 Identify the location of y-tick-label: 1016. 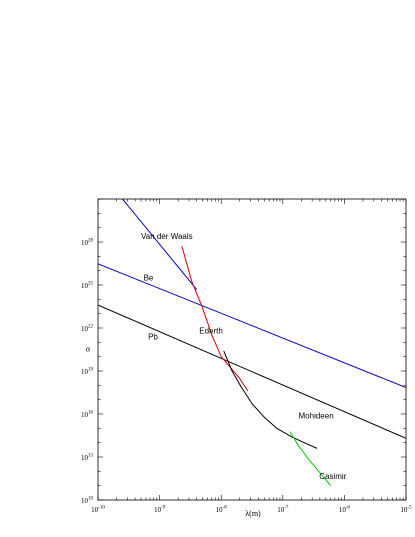
(87, 415).